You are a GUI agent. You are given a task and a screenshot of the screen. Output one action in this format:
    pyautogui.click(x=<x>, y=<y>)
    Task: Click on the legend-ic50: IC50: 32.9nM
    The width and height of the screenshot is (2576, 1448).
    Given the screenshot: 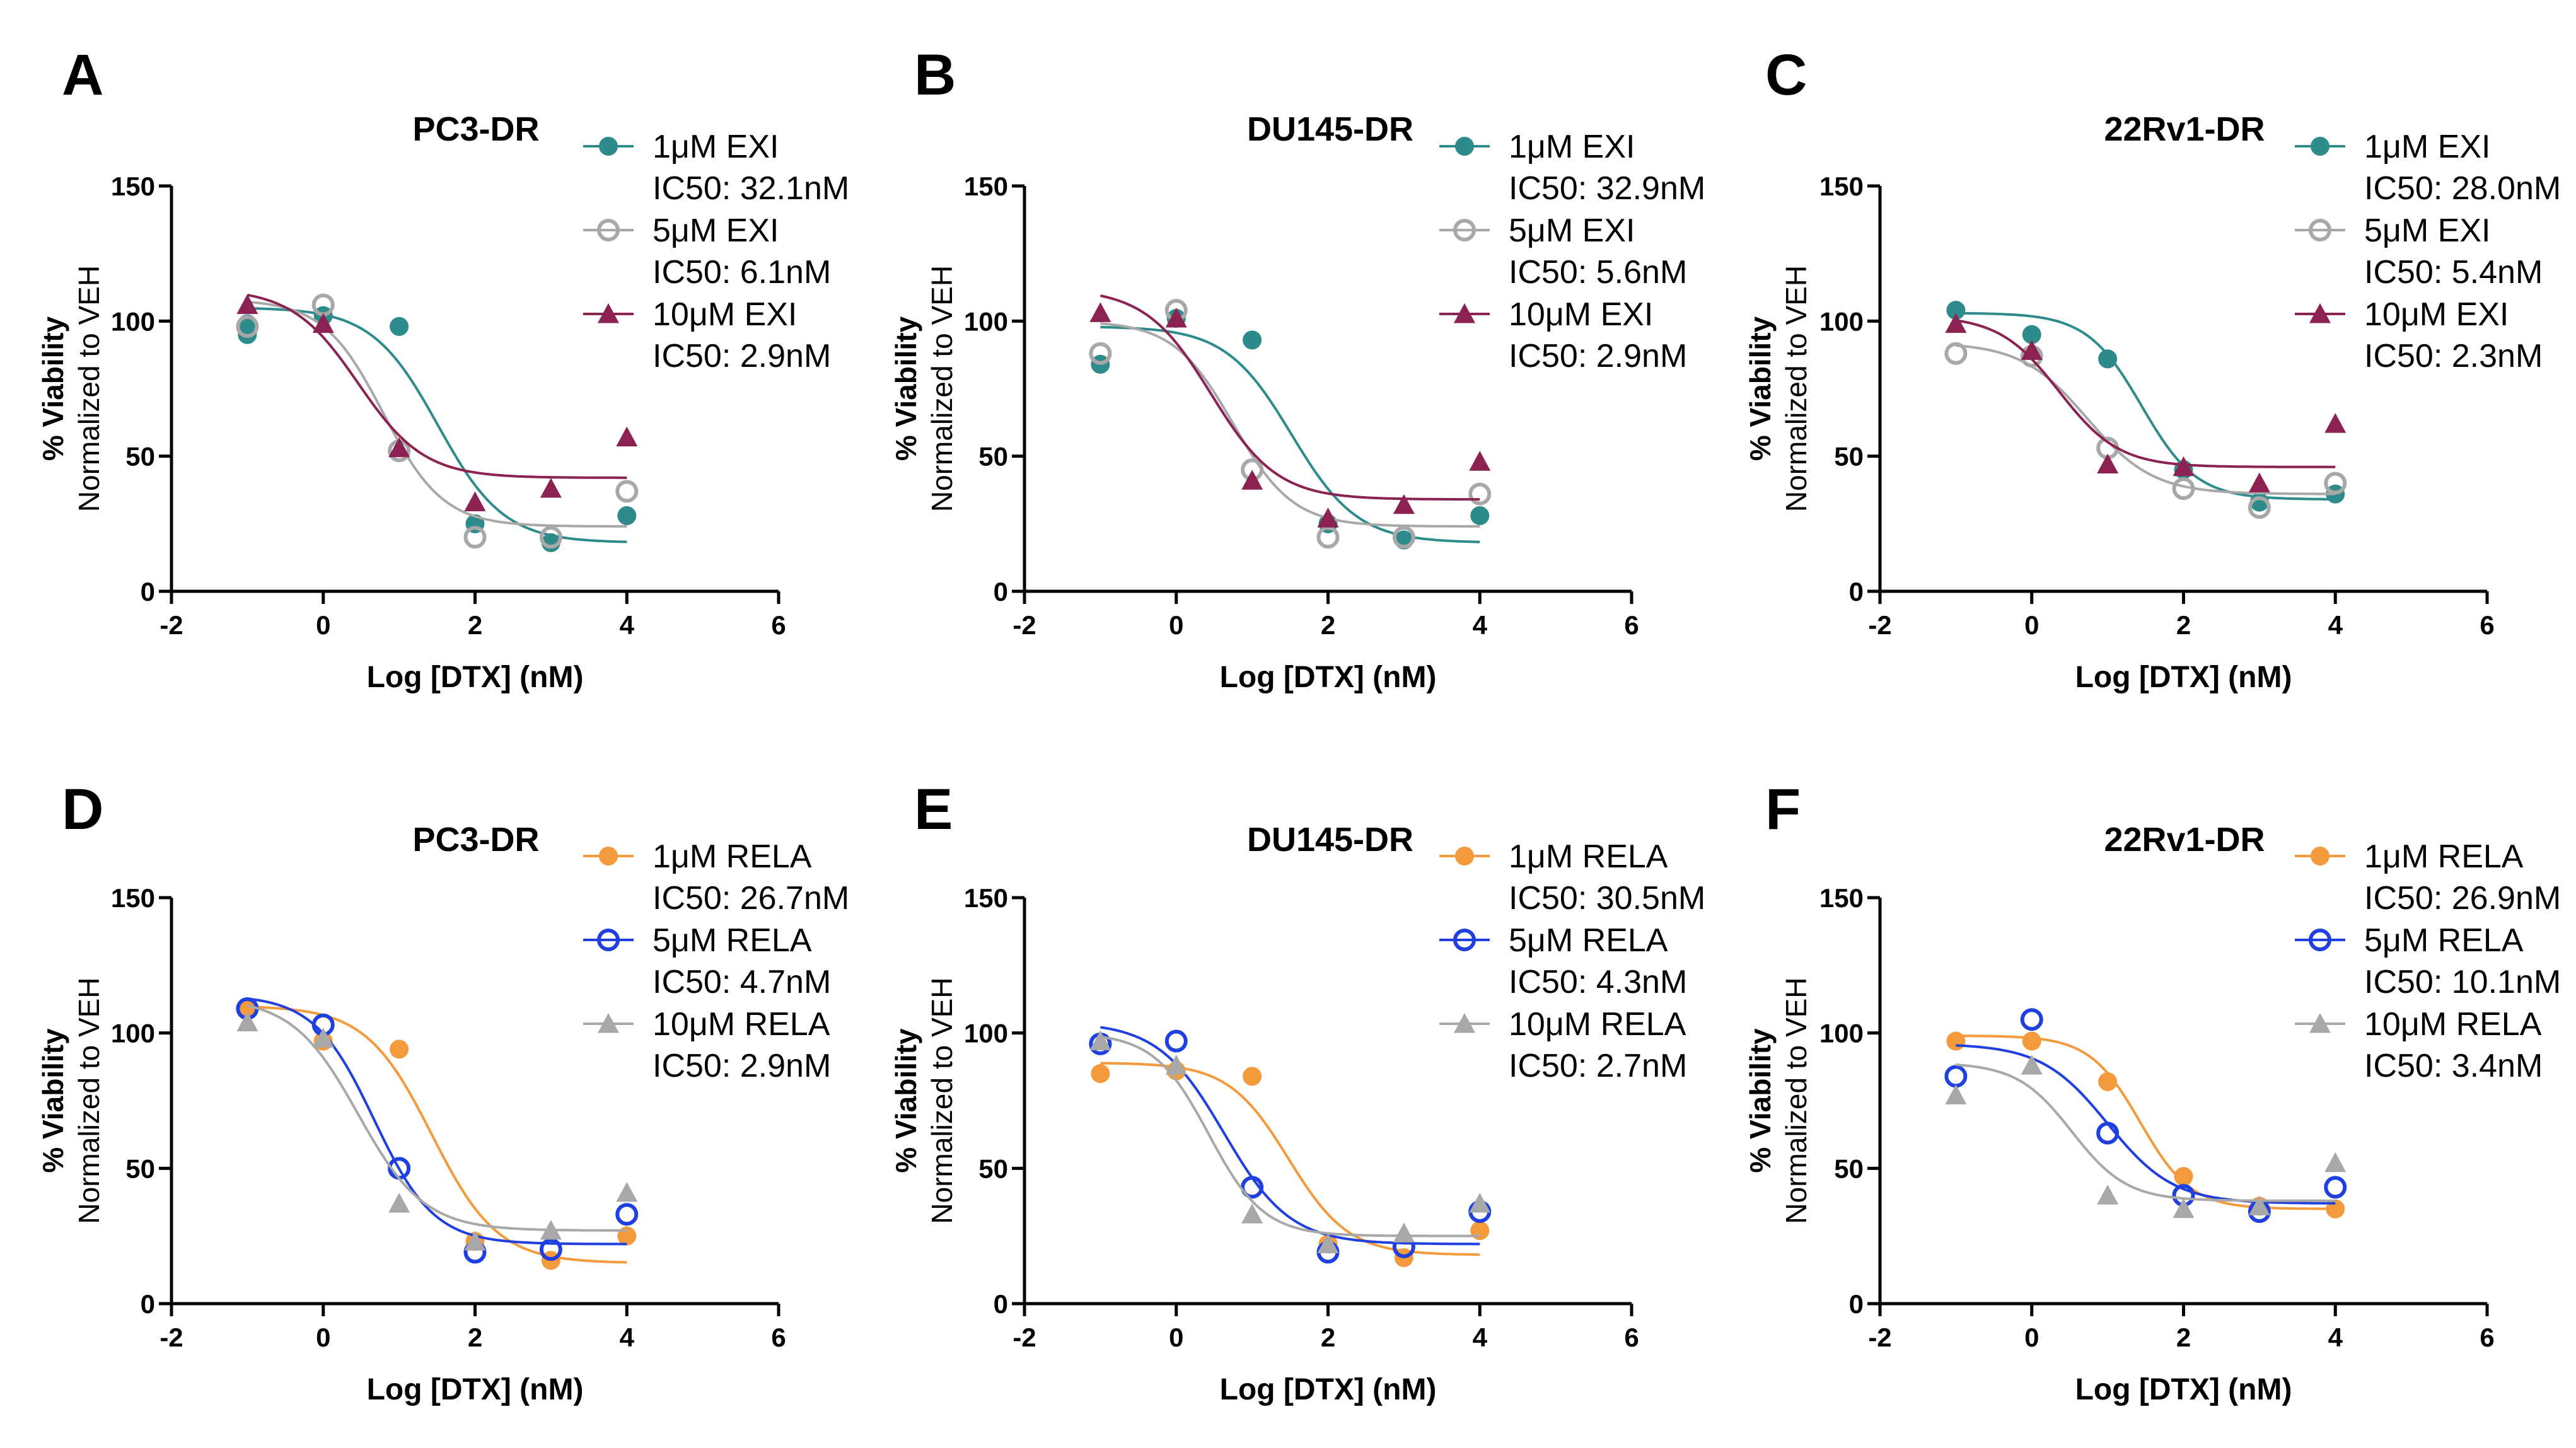 What is the action you would take?
    pyautogui.click(x=1607, y=188)
    